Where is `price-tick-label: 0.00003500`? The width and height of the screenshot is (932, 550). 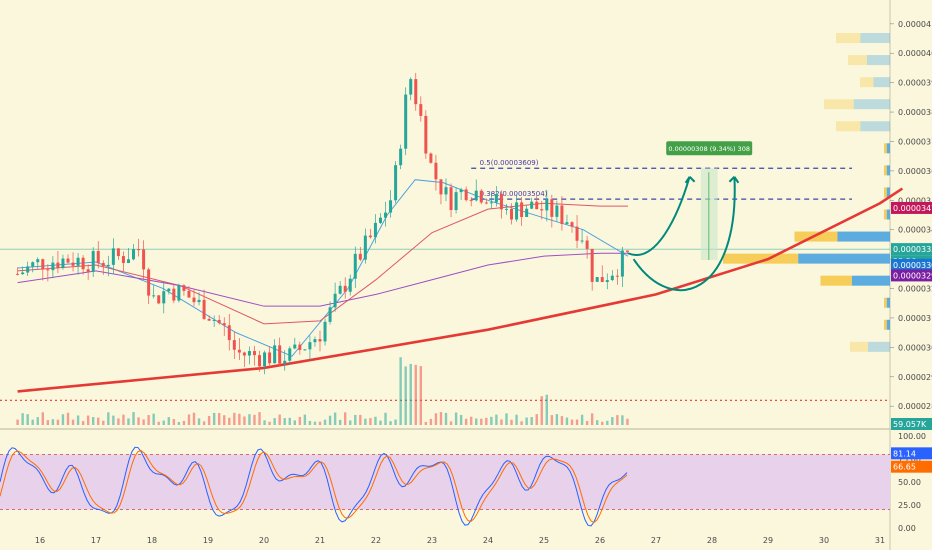 price-tick-label: 0.00003500 is located at coordinates (915, 200).